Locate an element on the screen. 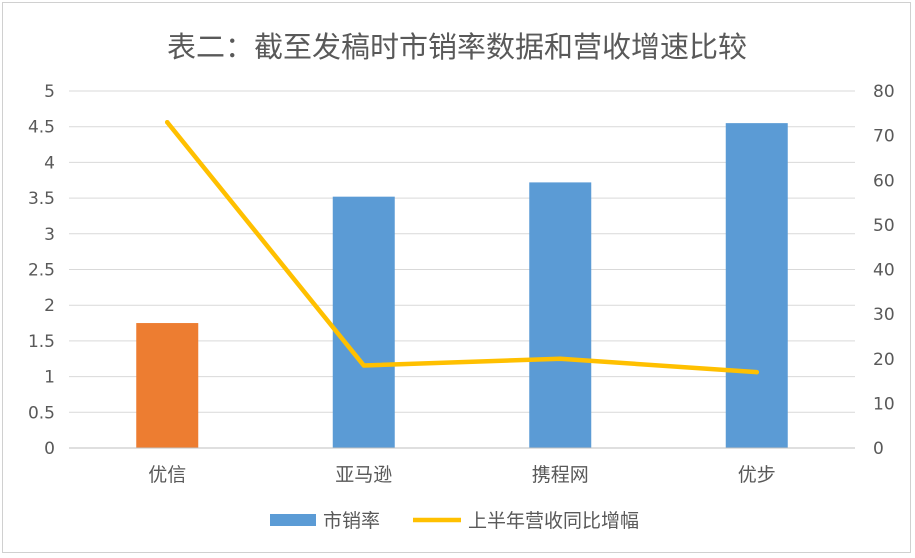  y-left-tick-label: 0.5 is located at coordinates (41, 413).